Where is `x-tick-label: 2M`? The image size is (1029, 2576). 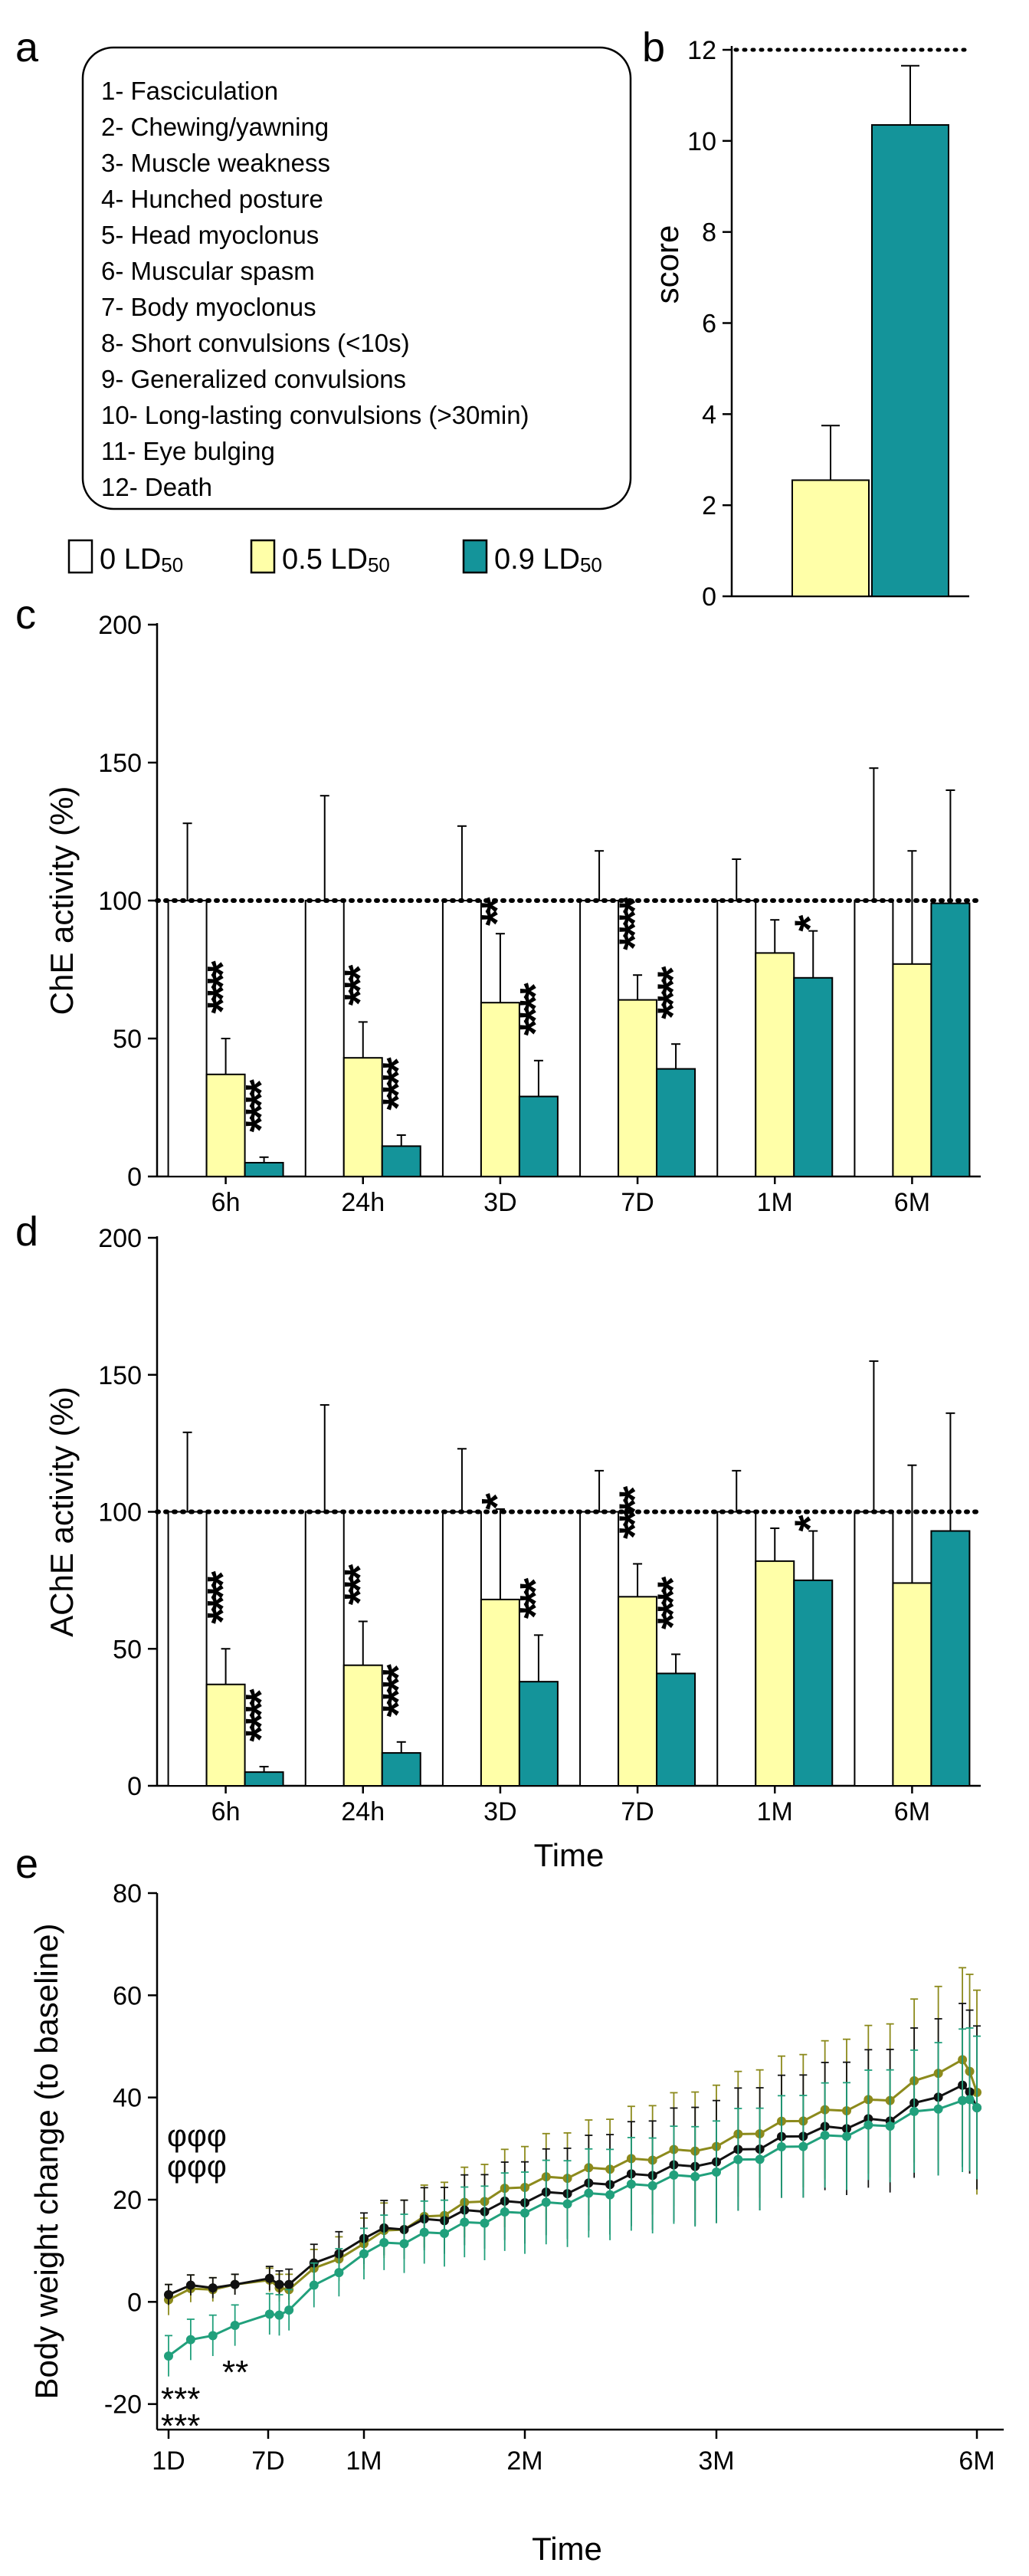
x-tick-label: 2M is located at coordinates (524, 2461).